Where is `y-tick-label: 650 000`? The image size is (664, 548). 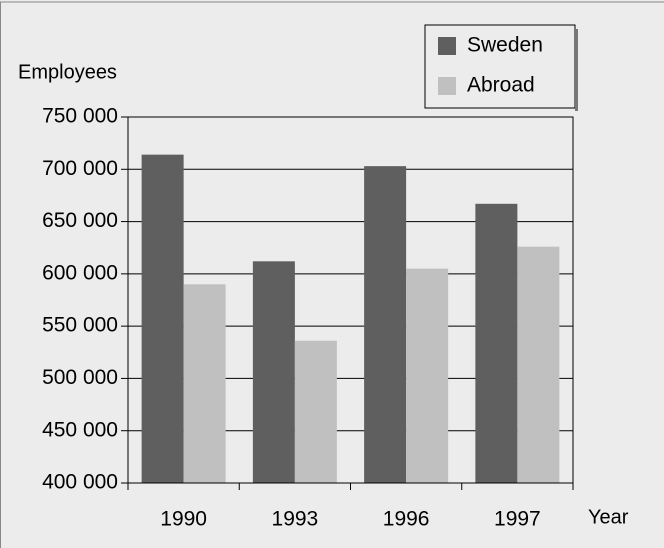
y-tick-label: 650 000 is located at coordinates (80, 220).